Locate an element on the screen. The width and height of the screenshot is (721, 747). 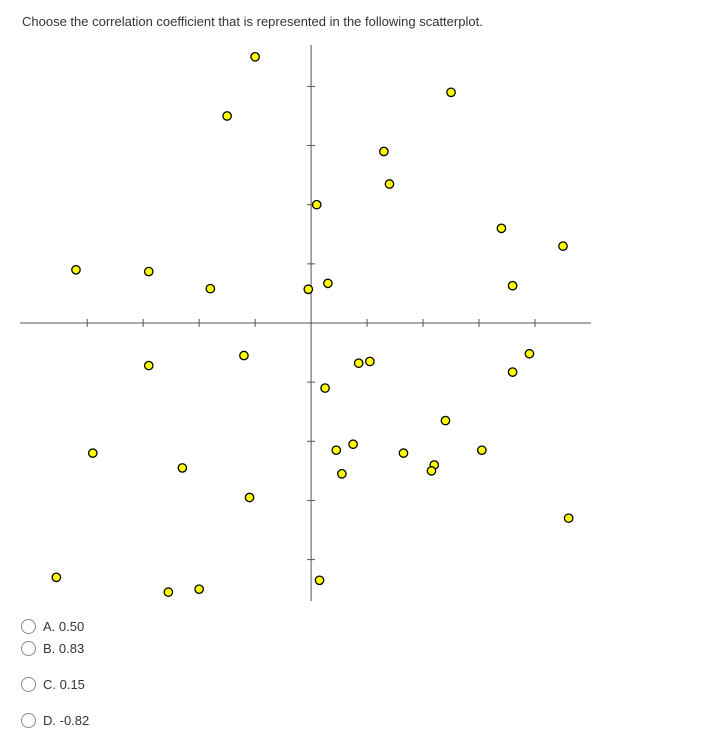
option-a-label: A. 0.50 is located at coordinates (64, 626).